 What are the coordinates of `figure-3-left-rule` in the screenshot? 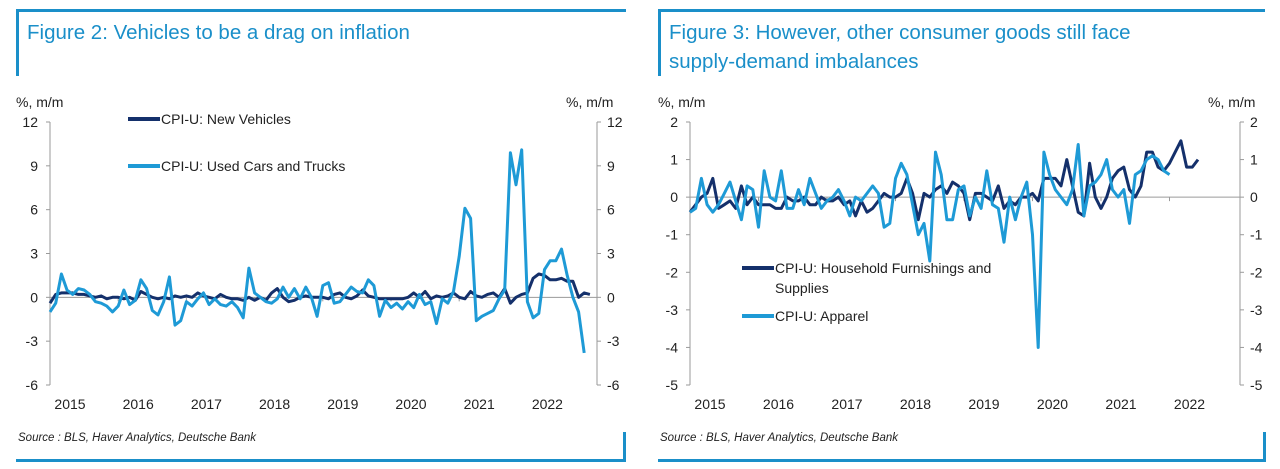 It's located at (659, 42).